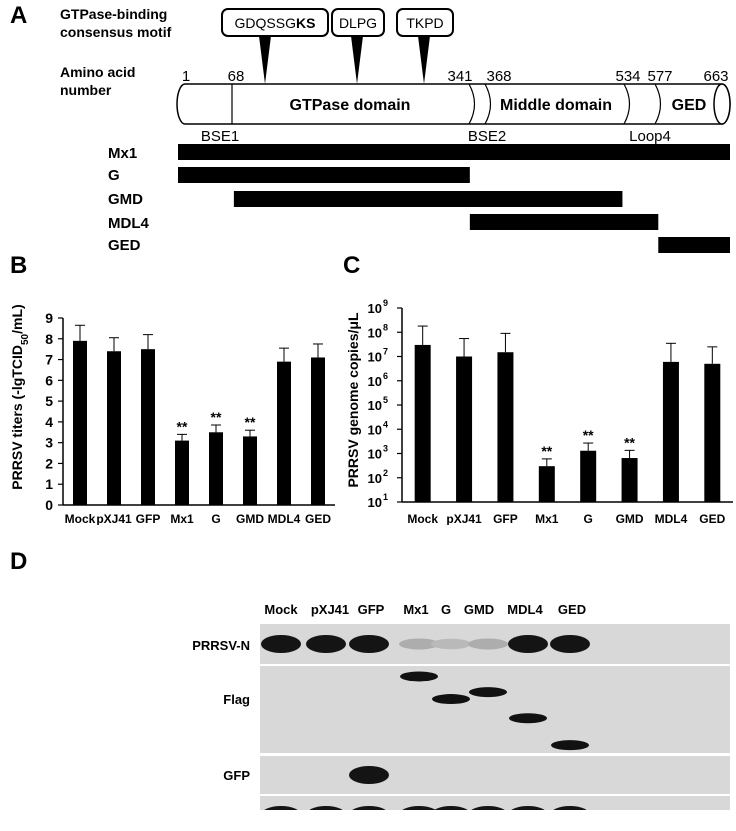  Describe the element at coordinates (630, 518) in the screenshot. I see `chart-c-xtick-label: GMD` at that location.